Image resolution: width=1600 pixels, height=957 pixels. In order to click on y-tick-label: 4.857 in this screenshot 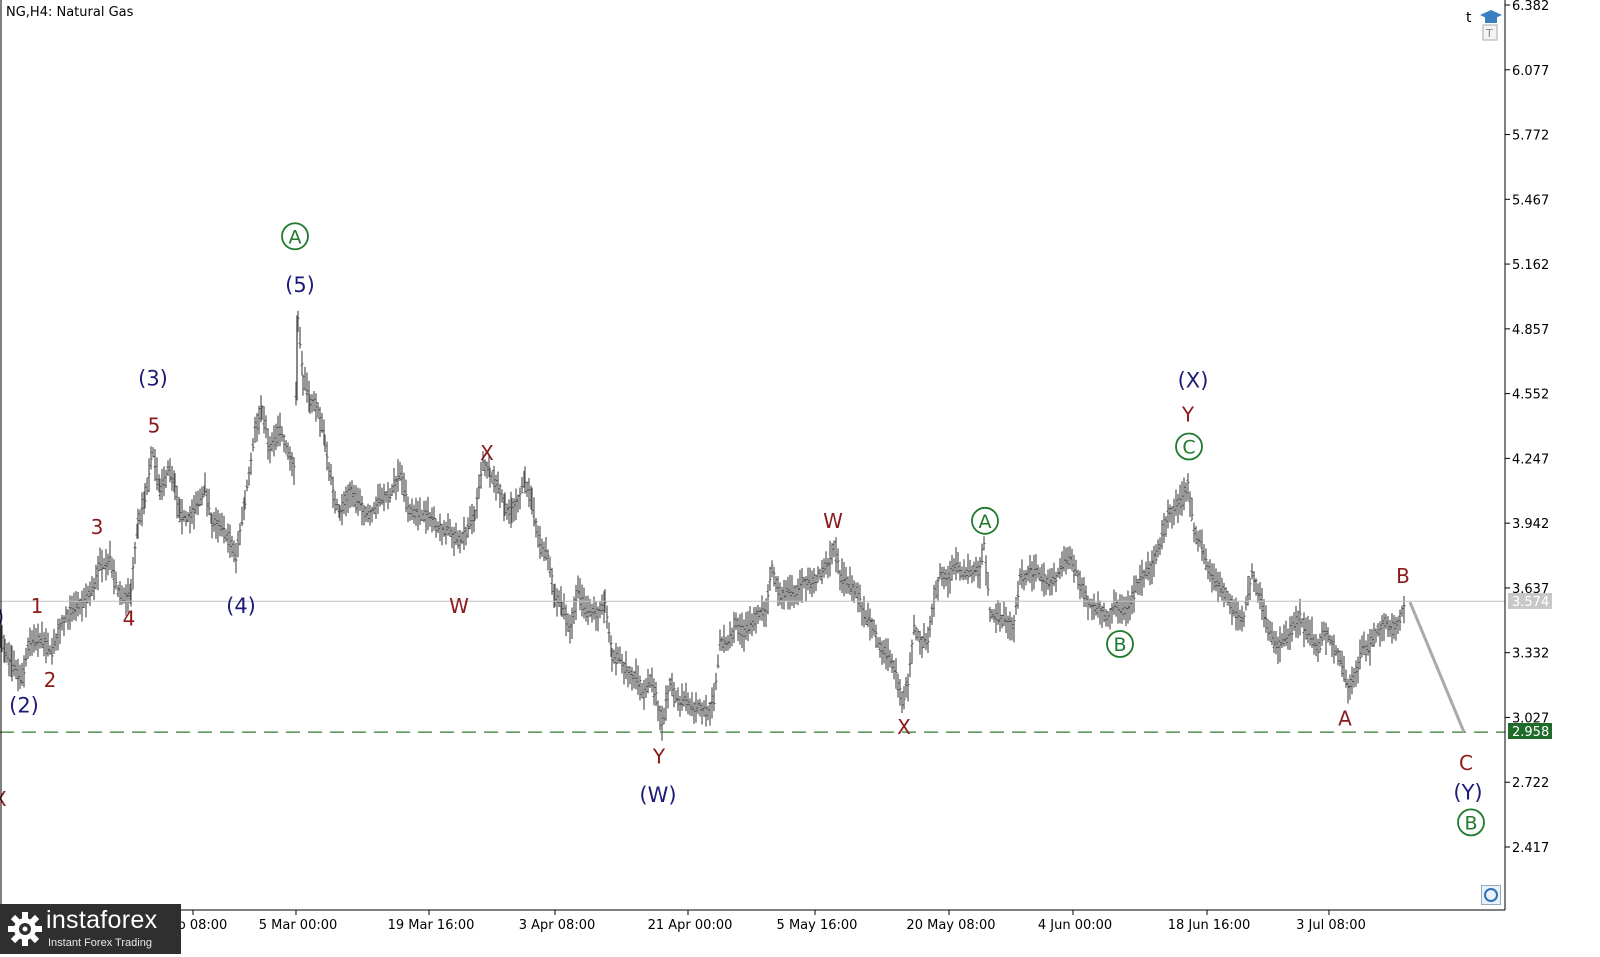, I will do `click(1530, 330)`.